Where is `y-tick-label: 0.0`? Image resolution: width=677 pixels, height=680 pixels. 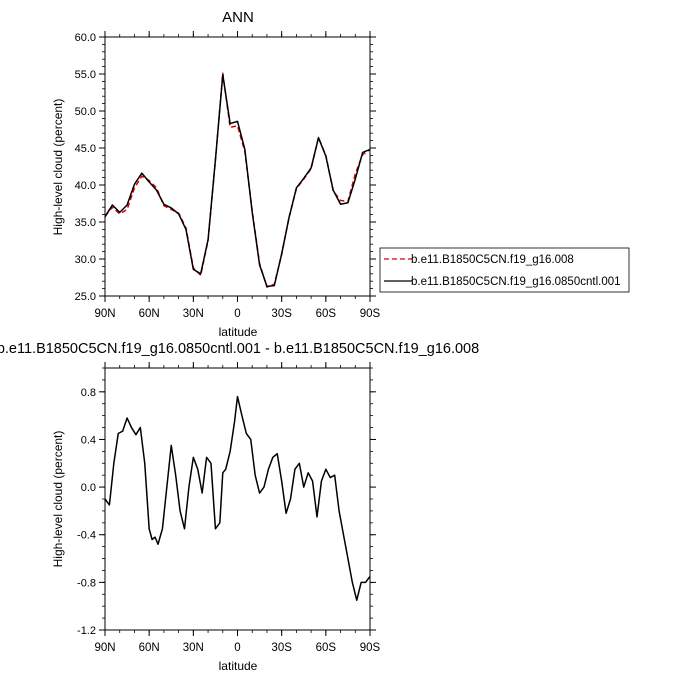 y-tick-label: 0.0 is located at coordinates (88, 488).